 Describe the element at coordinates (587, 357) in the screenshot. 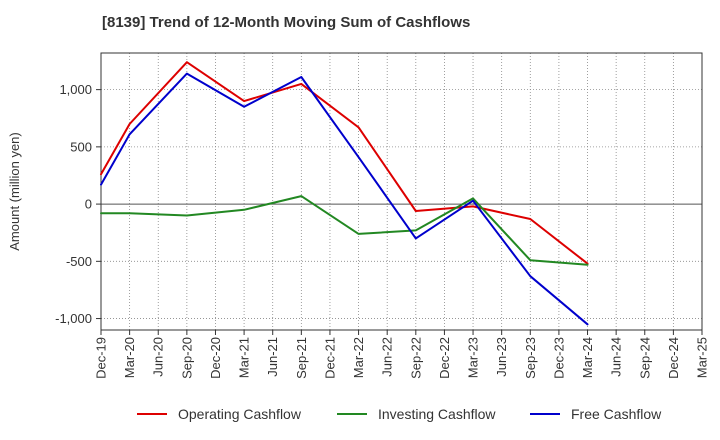

I see `x-tick-label: Mar-24` at that location.